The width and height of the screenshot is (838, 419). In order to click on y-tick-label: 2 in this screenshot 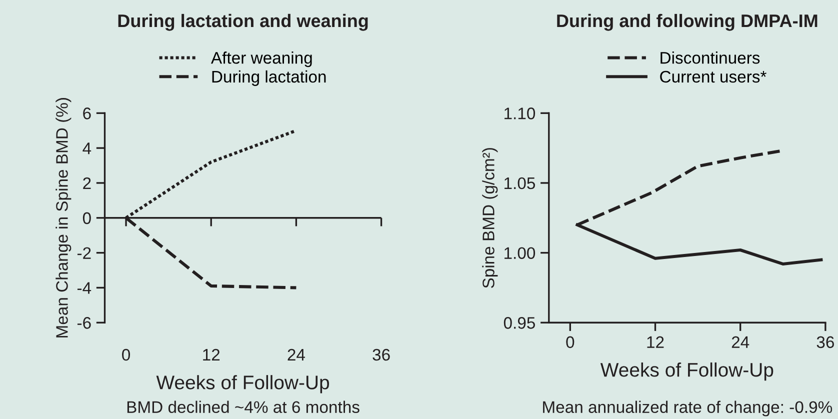, I will do `click(87, 183)`.